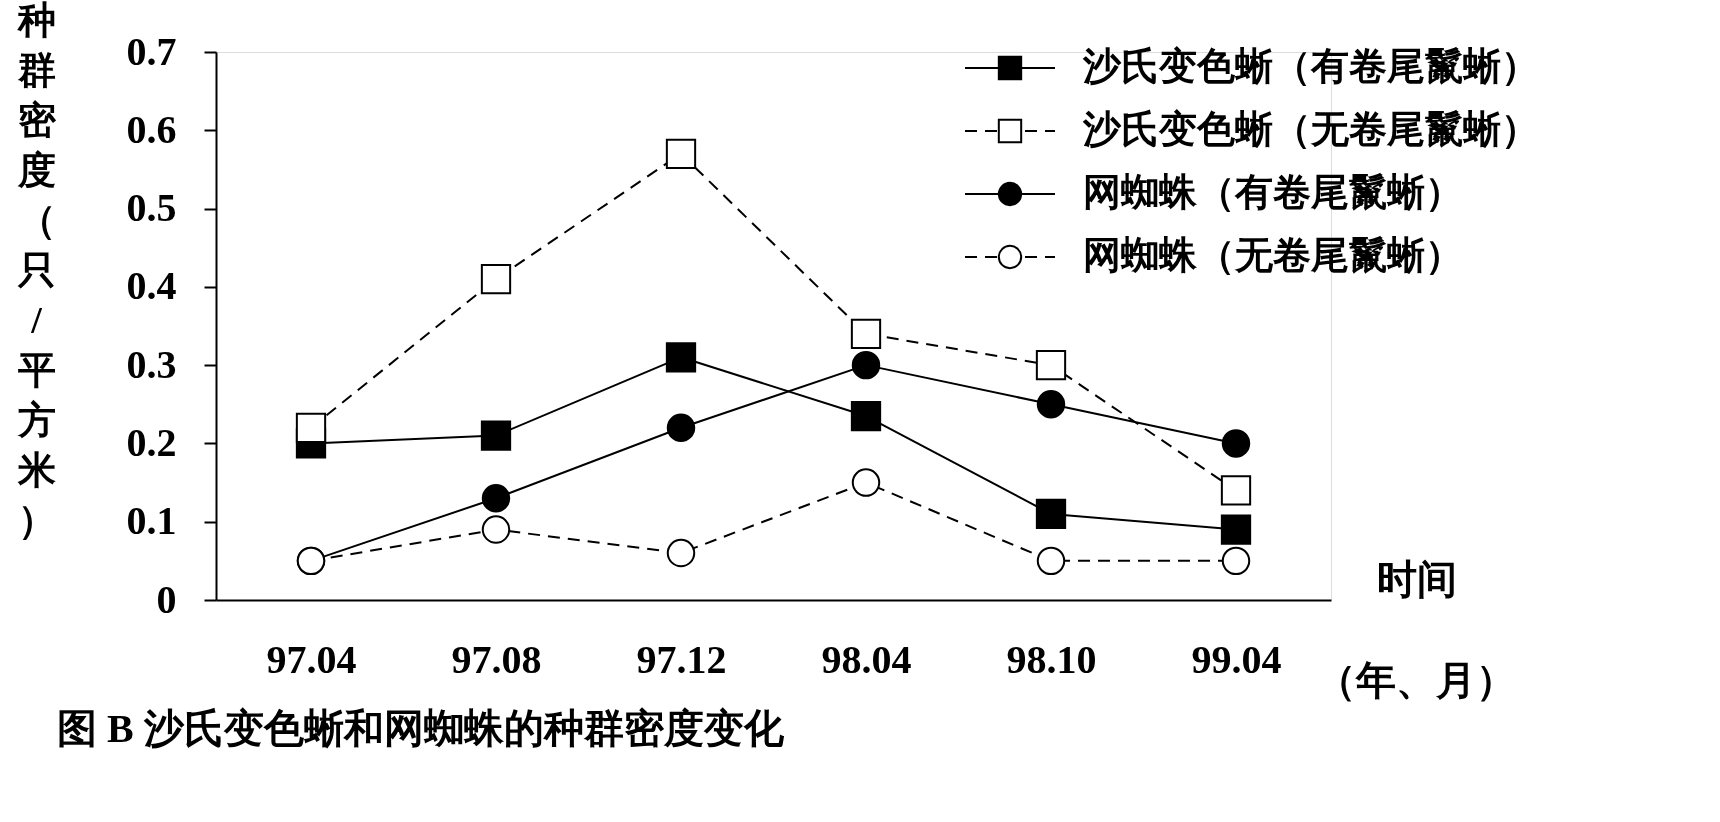 This screenshot has height=822, width=1720. What do you see at coordinates (1416, 579) in the screenshot?
I see `x-axis-title: 时间` at bounding box center [1416, 579].